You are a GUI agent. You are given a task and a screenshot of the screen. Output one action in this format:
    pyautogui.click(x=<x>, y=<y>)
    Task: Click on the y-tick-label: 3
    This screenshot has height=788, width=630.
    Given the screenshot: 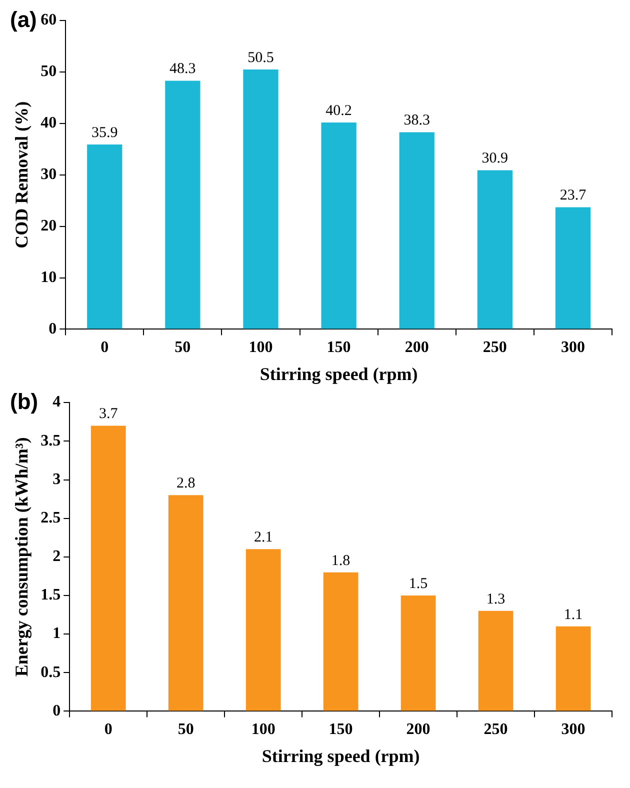 What is the action you would take?
    pyautogui.click(x=56, y=479)
    